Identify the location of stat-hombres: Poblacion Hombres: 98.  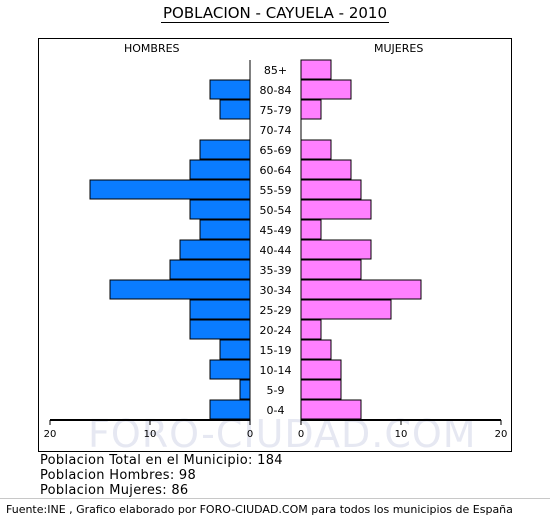
(118, 475).